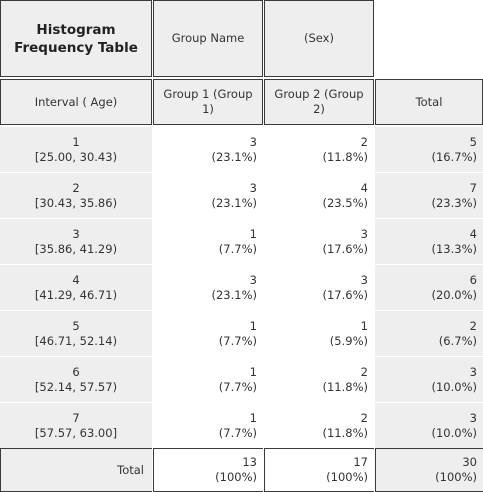 Image resolution: width=483 pixels, height=492 pixels. What do you see at coordinates (130, 469) in the screenshot?
I see `total-row-label-text: Total` at bounding box center [130, 469].